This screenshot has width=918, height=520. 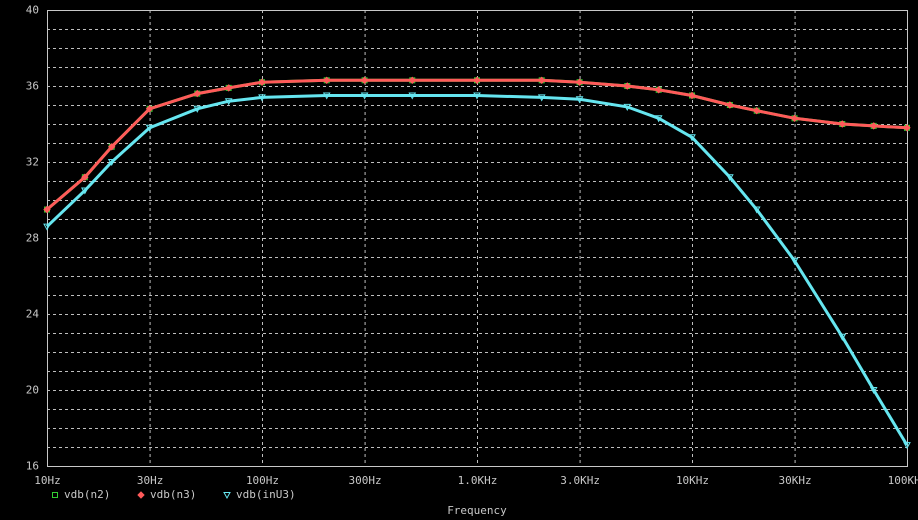 I want to click on legend-label: vdb(n3), so click(x=173, y=494).